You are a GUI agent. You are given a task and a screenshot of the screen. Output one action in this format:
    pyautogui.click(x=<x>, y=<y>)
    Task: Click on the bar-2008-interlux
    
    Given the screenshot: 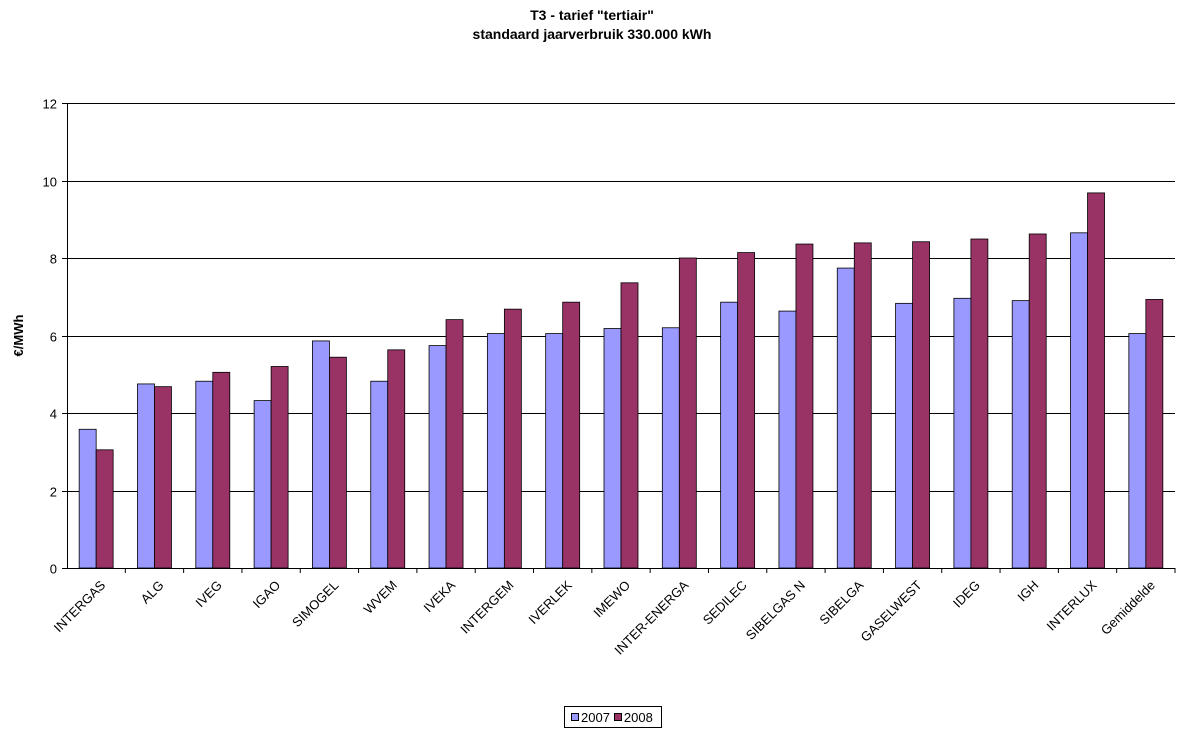 What is the action you would take?
    pyautogui.click(x=1096, y=380)
    